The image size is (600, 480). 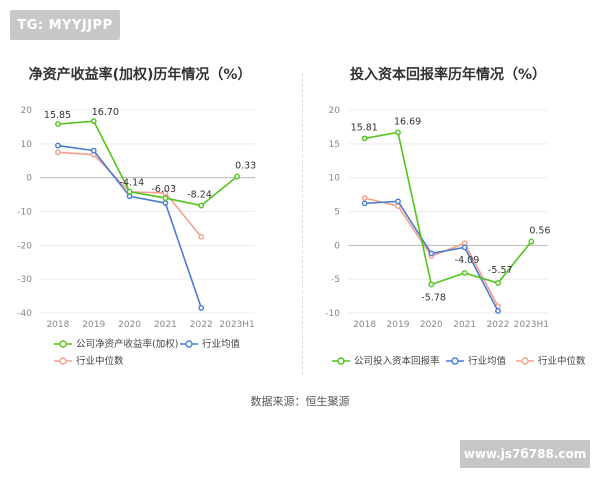 I want to click on chart2-legend-avg-label: 行业均值, so click(x=487, y=361).